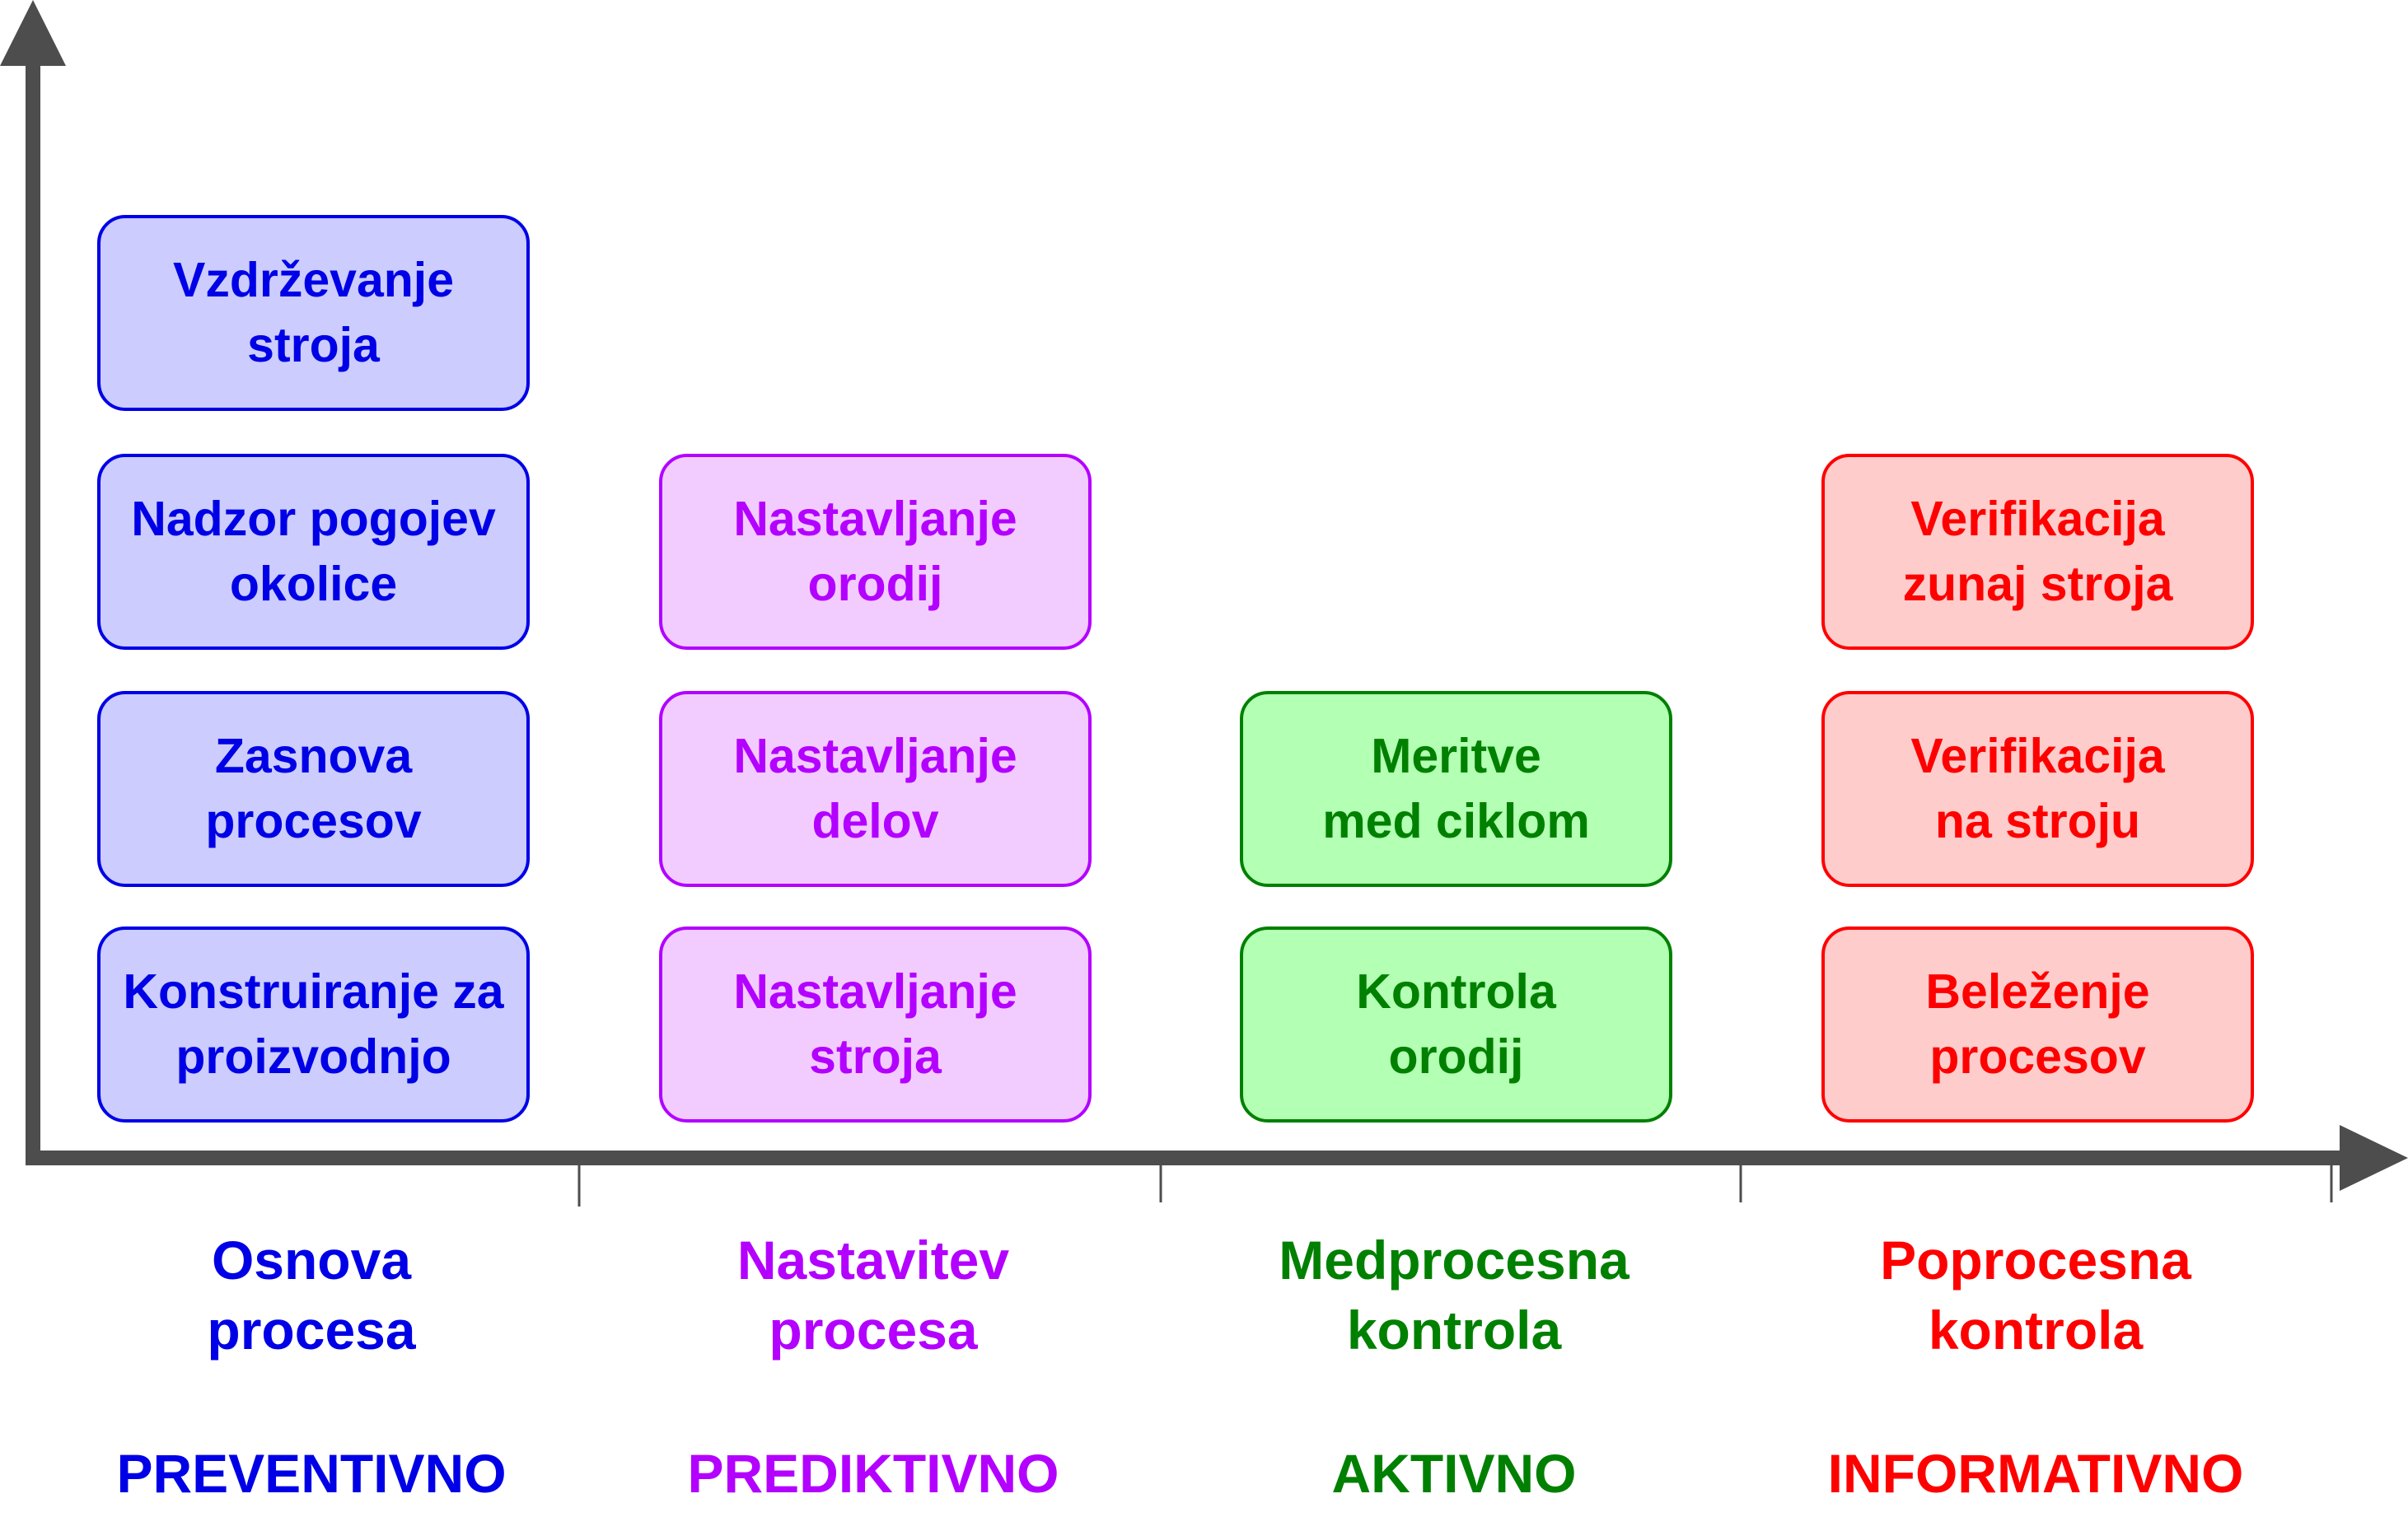  What do you see at coordinates (2374, 1158) in the screenshot?
I see `x-axis-arrowhead` at bounding box center [2374, 1158].